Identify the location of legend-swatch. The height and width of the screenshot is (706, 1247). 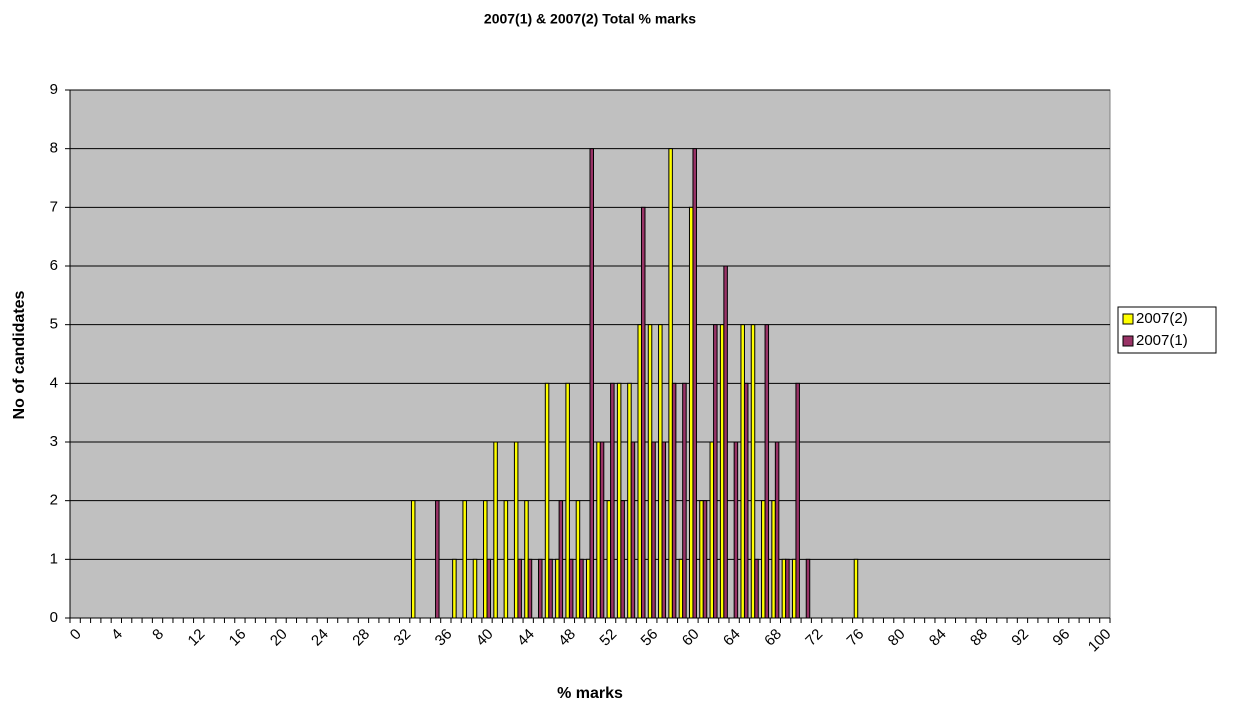
(1128, 341).